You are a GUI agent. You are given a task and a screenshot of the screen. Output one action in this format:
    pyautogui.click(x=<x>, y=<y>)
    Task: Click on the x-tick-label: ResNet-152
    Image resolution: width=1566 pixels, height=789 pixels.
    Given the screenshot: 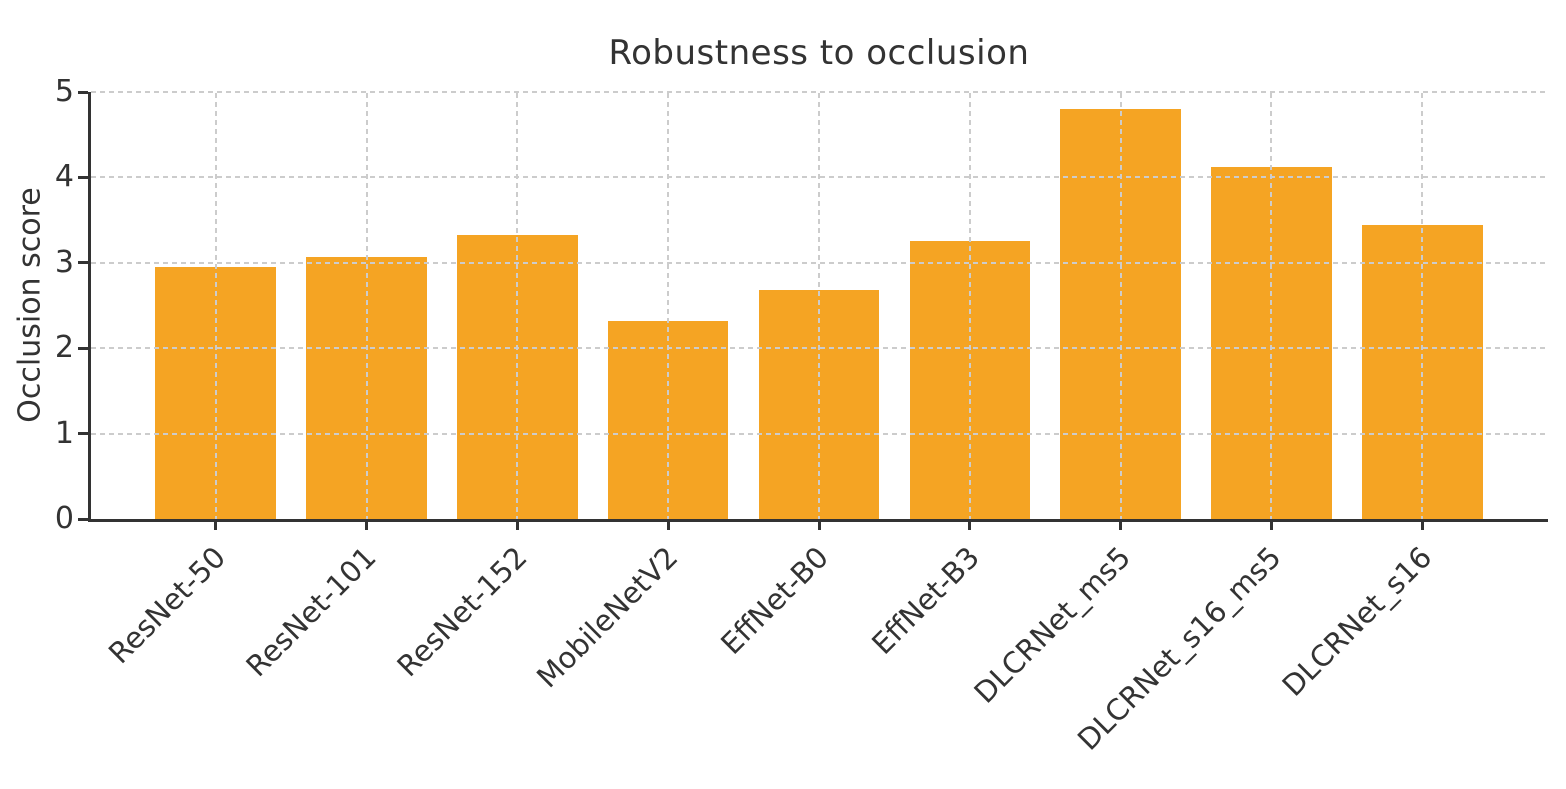 What is the action you would take?
    pyautogui.click(x=462, y=612)
    